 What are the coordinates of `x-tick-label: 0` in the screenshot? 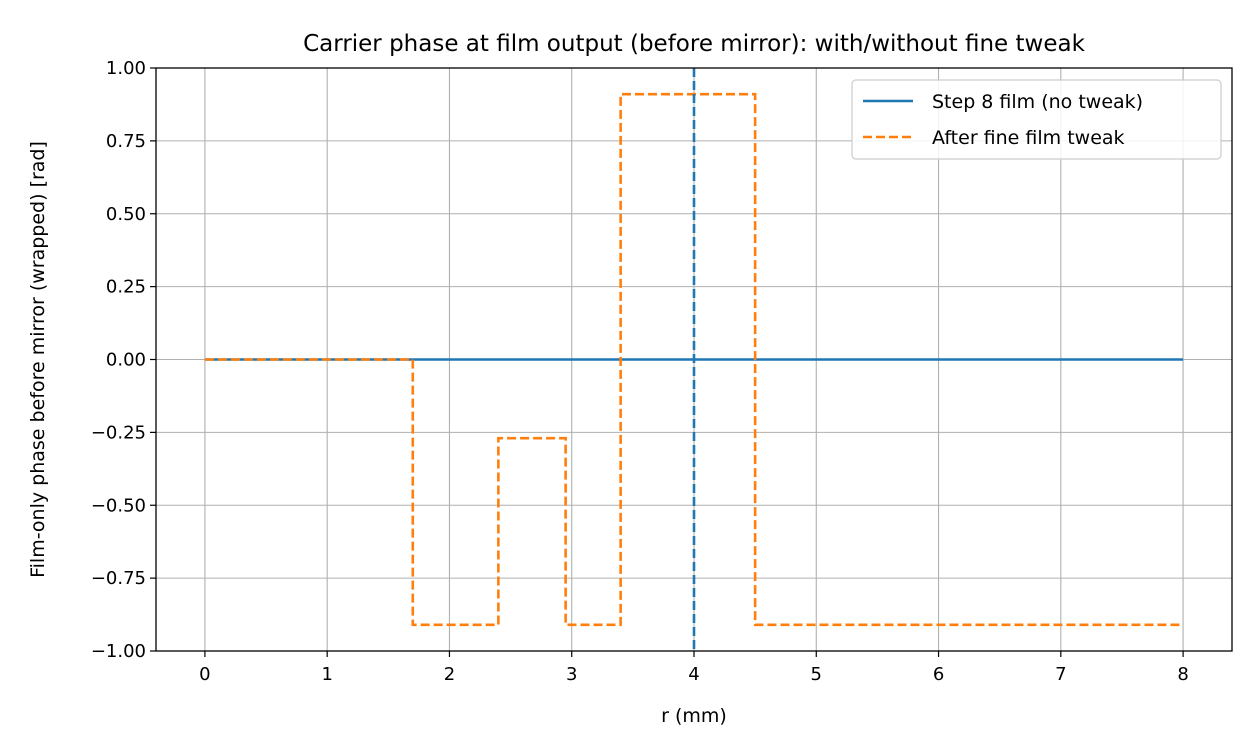 It's located at (204, 674).